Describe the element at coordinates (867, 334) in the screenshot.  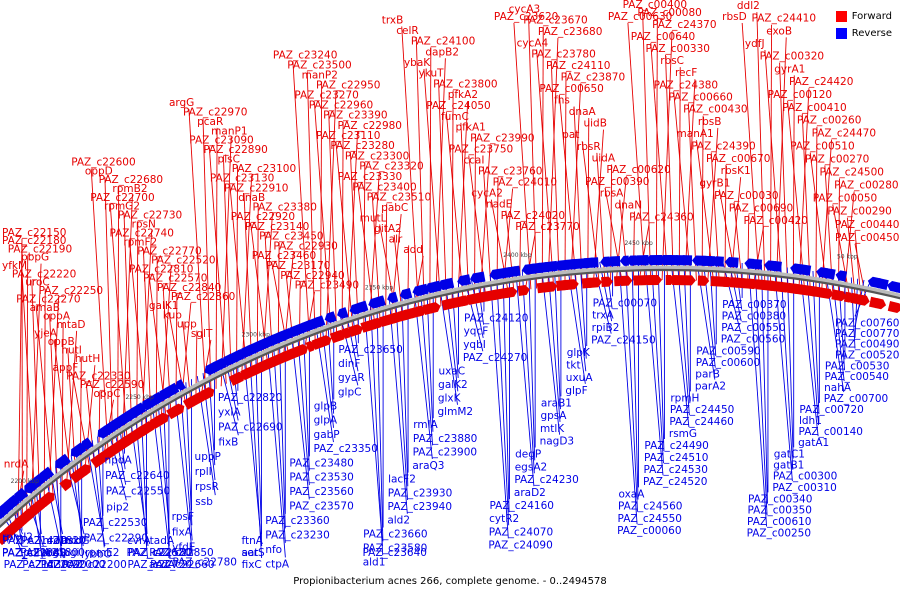
I see `reverse-gene-label: PAZ_c00770` at that location.